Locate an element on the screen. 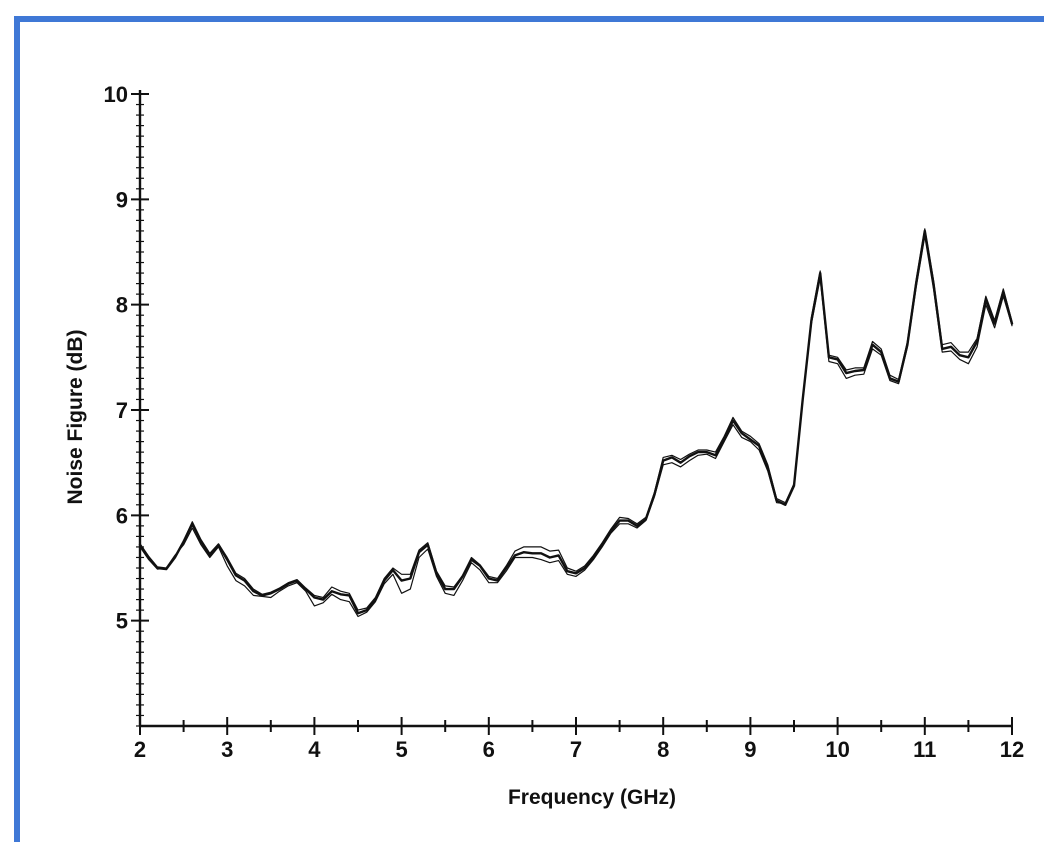  x-tick-label: 5 is located at coordinates (401, 749).